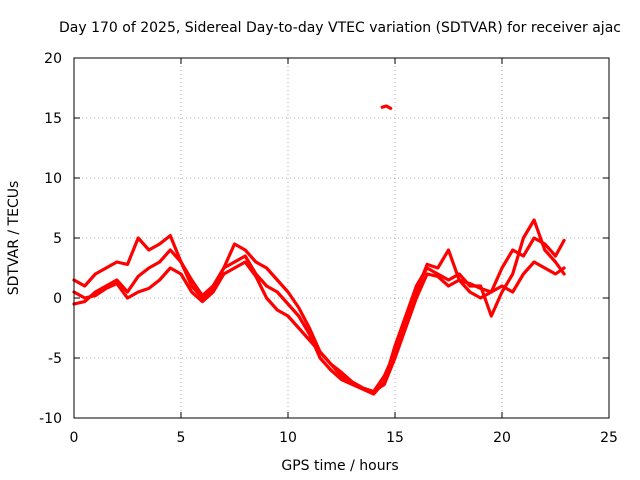  Describe the element at coordinates (57, 299) in the screenshot. I see `y-tick-label: 0` at that location.